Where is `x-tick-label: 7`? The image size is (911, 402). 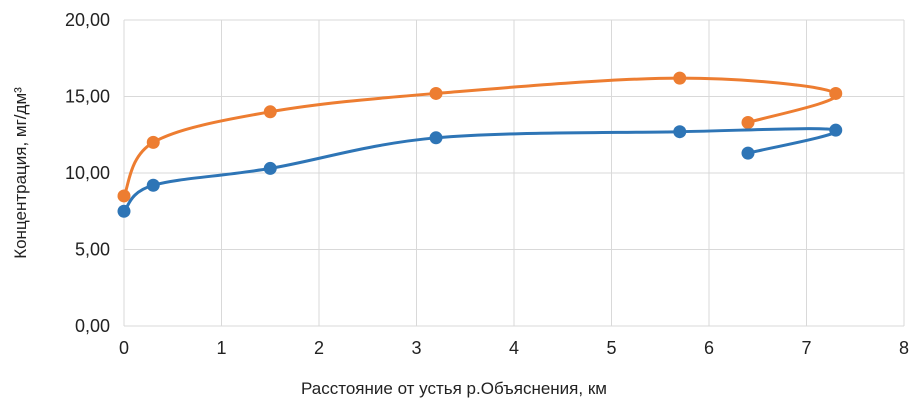
x-tick-label: 7 is located at coordinates (806, 348).